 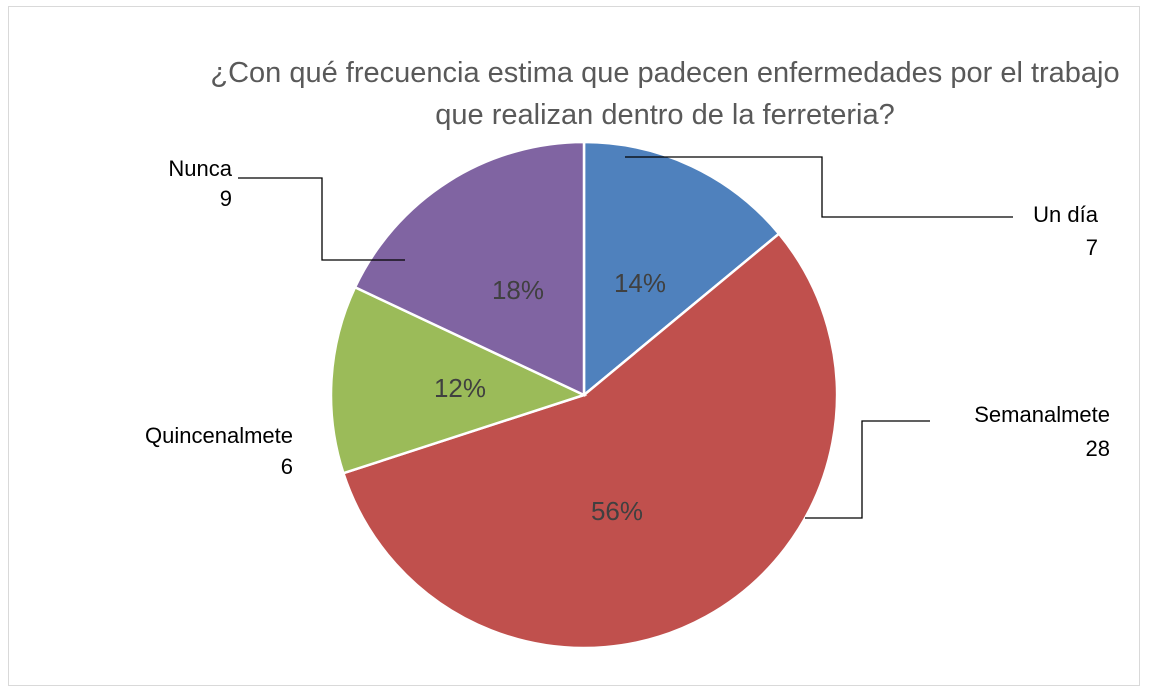 What do you see at coordinates (1042, 414) in the screenshot?
I see `category-label: Semanalmete` at bounding box center [1042, 414].